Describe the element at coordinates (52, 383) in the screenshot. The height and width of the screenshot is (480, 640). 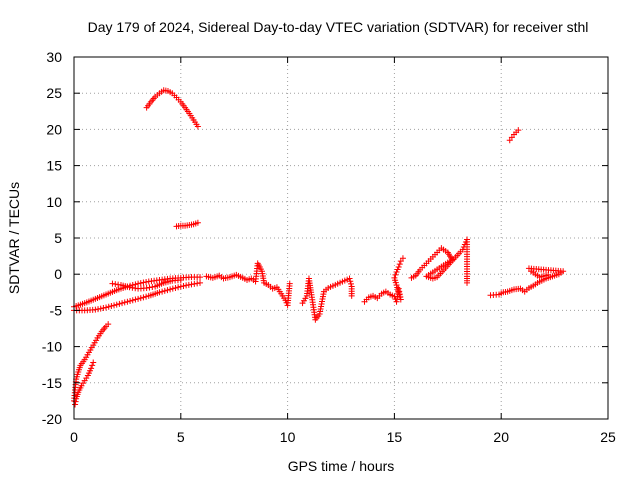
I see `y-tick-label: -15` at that location.